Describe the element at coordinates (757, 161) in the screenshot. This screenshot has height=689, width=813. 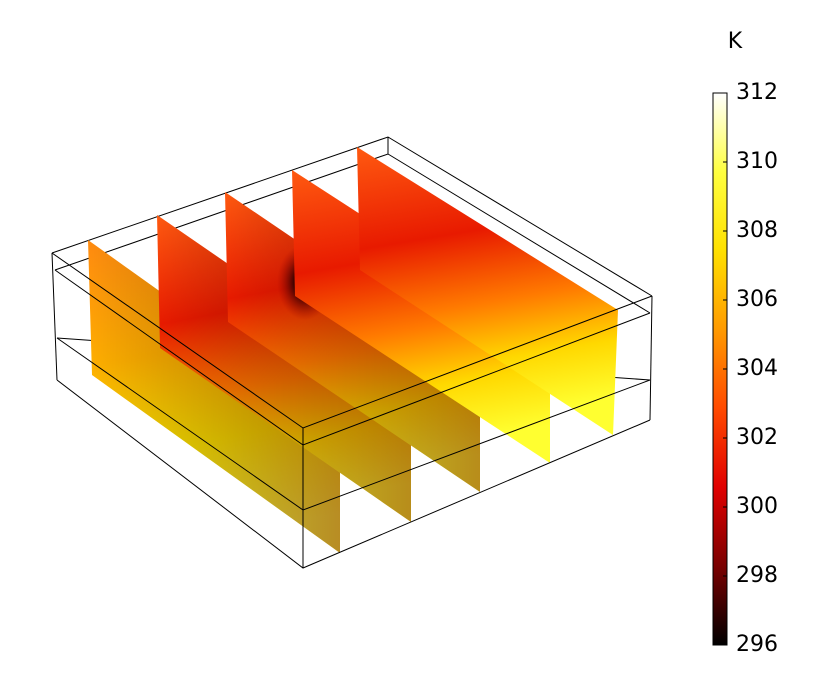
I see `colorbar-tick-label: 310` at that location.